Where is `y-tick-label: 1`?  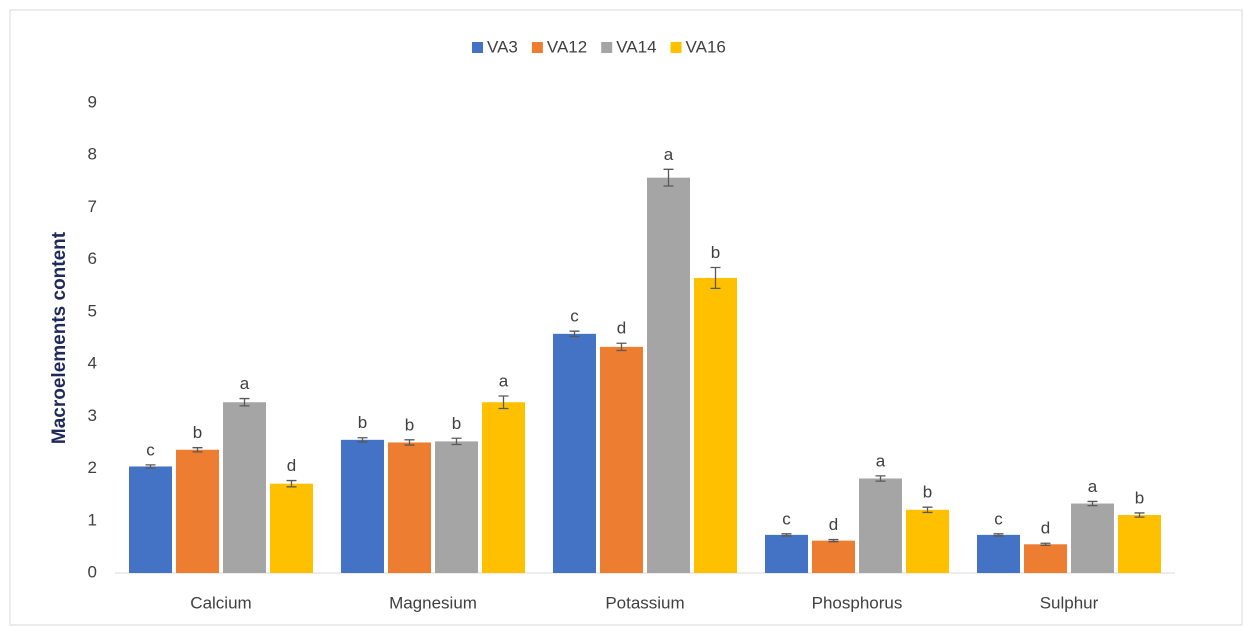
y-tick-label: 1 is located at coordinates (92, 519).